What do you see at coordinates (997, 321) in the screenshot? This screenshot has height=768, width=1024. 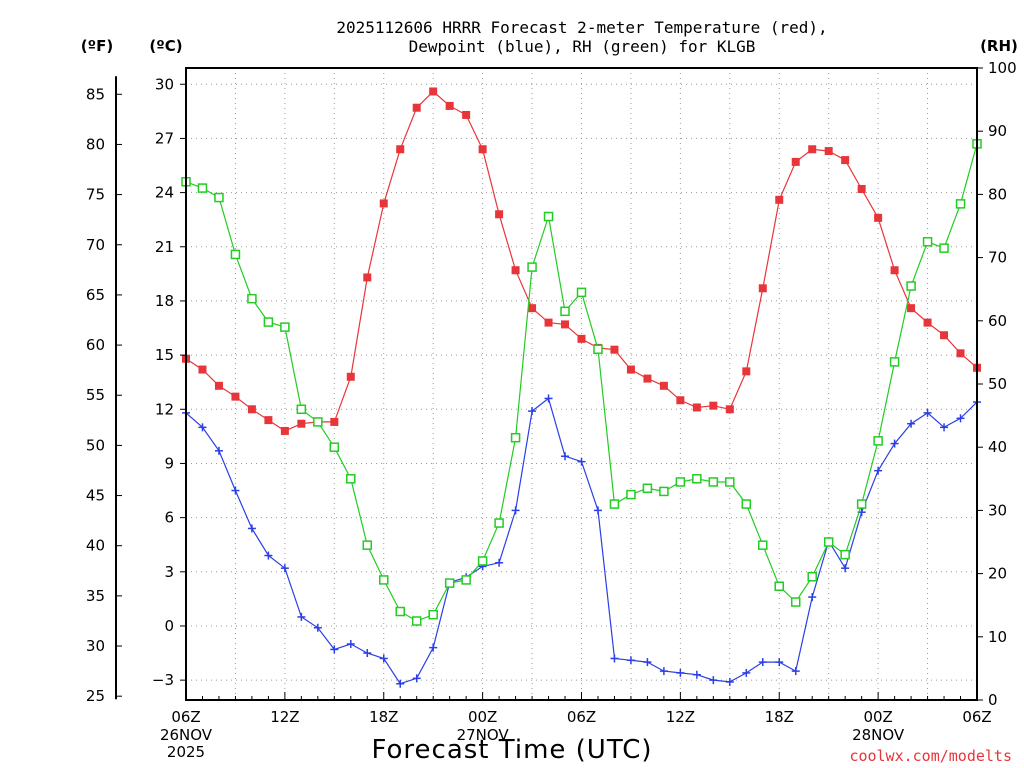 I see `rh-tick-label: 60` at bounding box center [997, 321].